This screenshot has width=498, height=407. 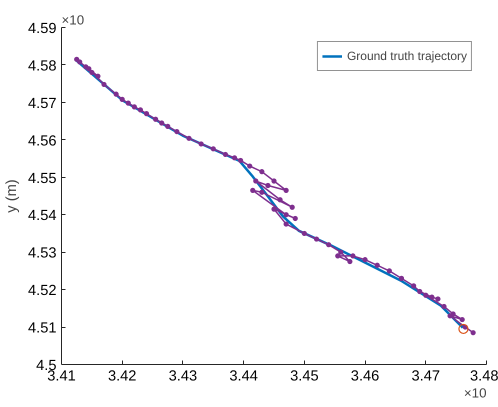 I want to click on x-tick-label: 3.43, so click(x=183, y=376).